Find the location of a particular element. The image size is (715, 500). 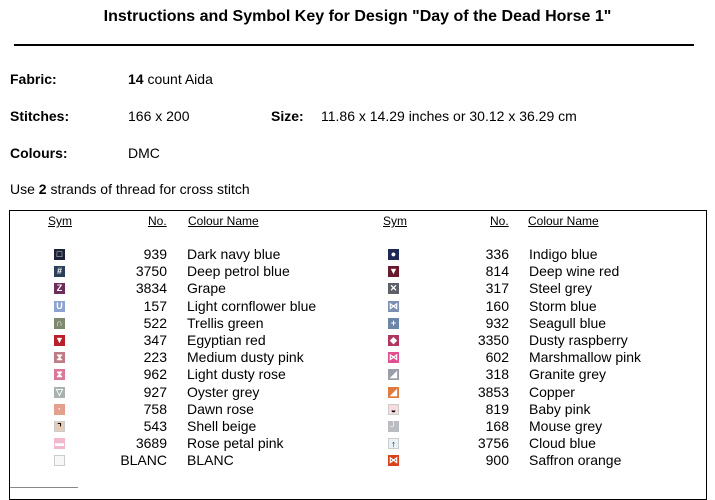

symbol-swatch-icon: ┘ is located at coordinates (393, 426).